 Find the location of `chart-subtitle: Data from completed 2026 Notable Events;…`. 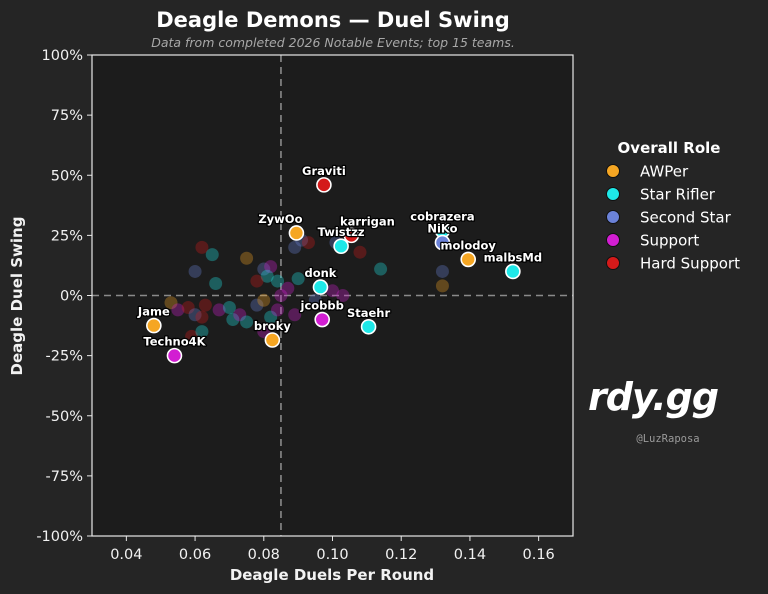

chart-subtitle: Data from completed 2026 Notable Events;… is located at coordinates (333, 42).